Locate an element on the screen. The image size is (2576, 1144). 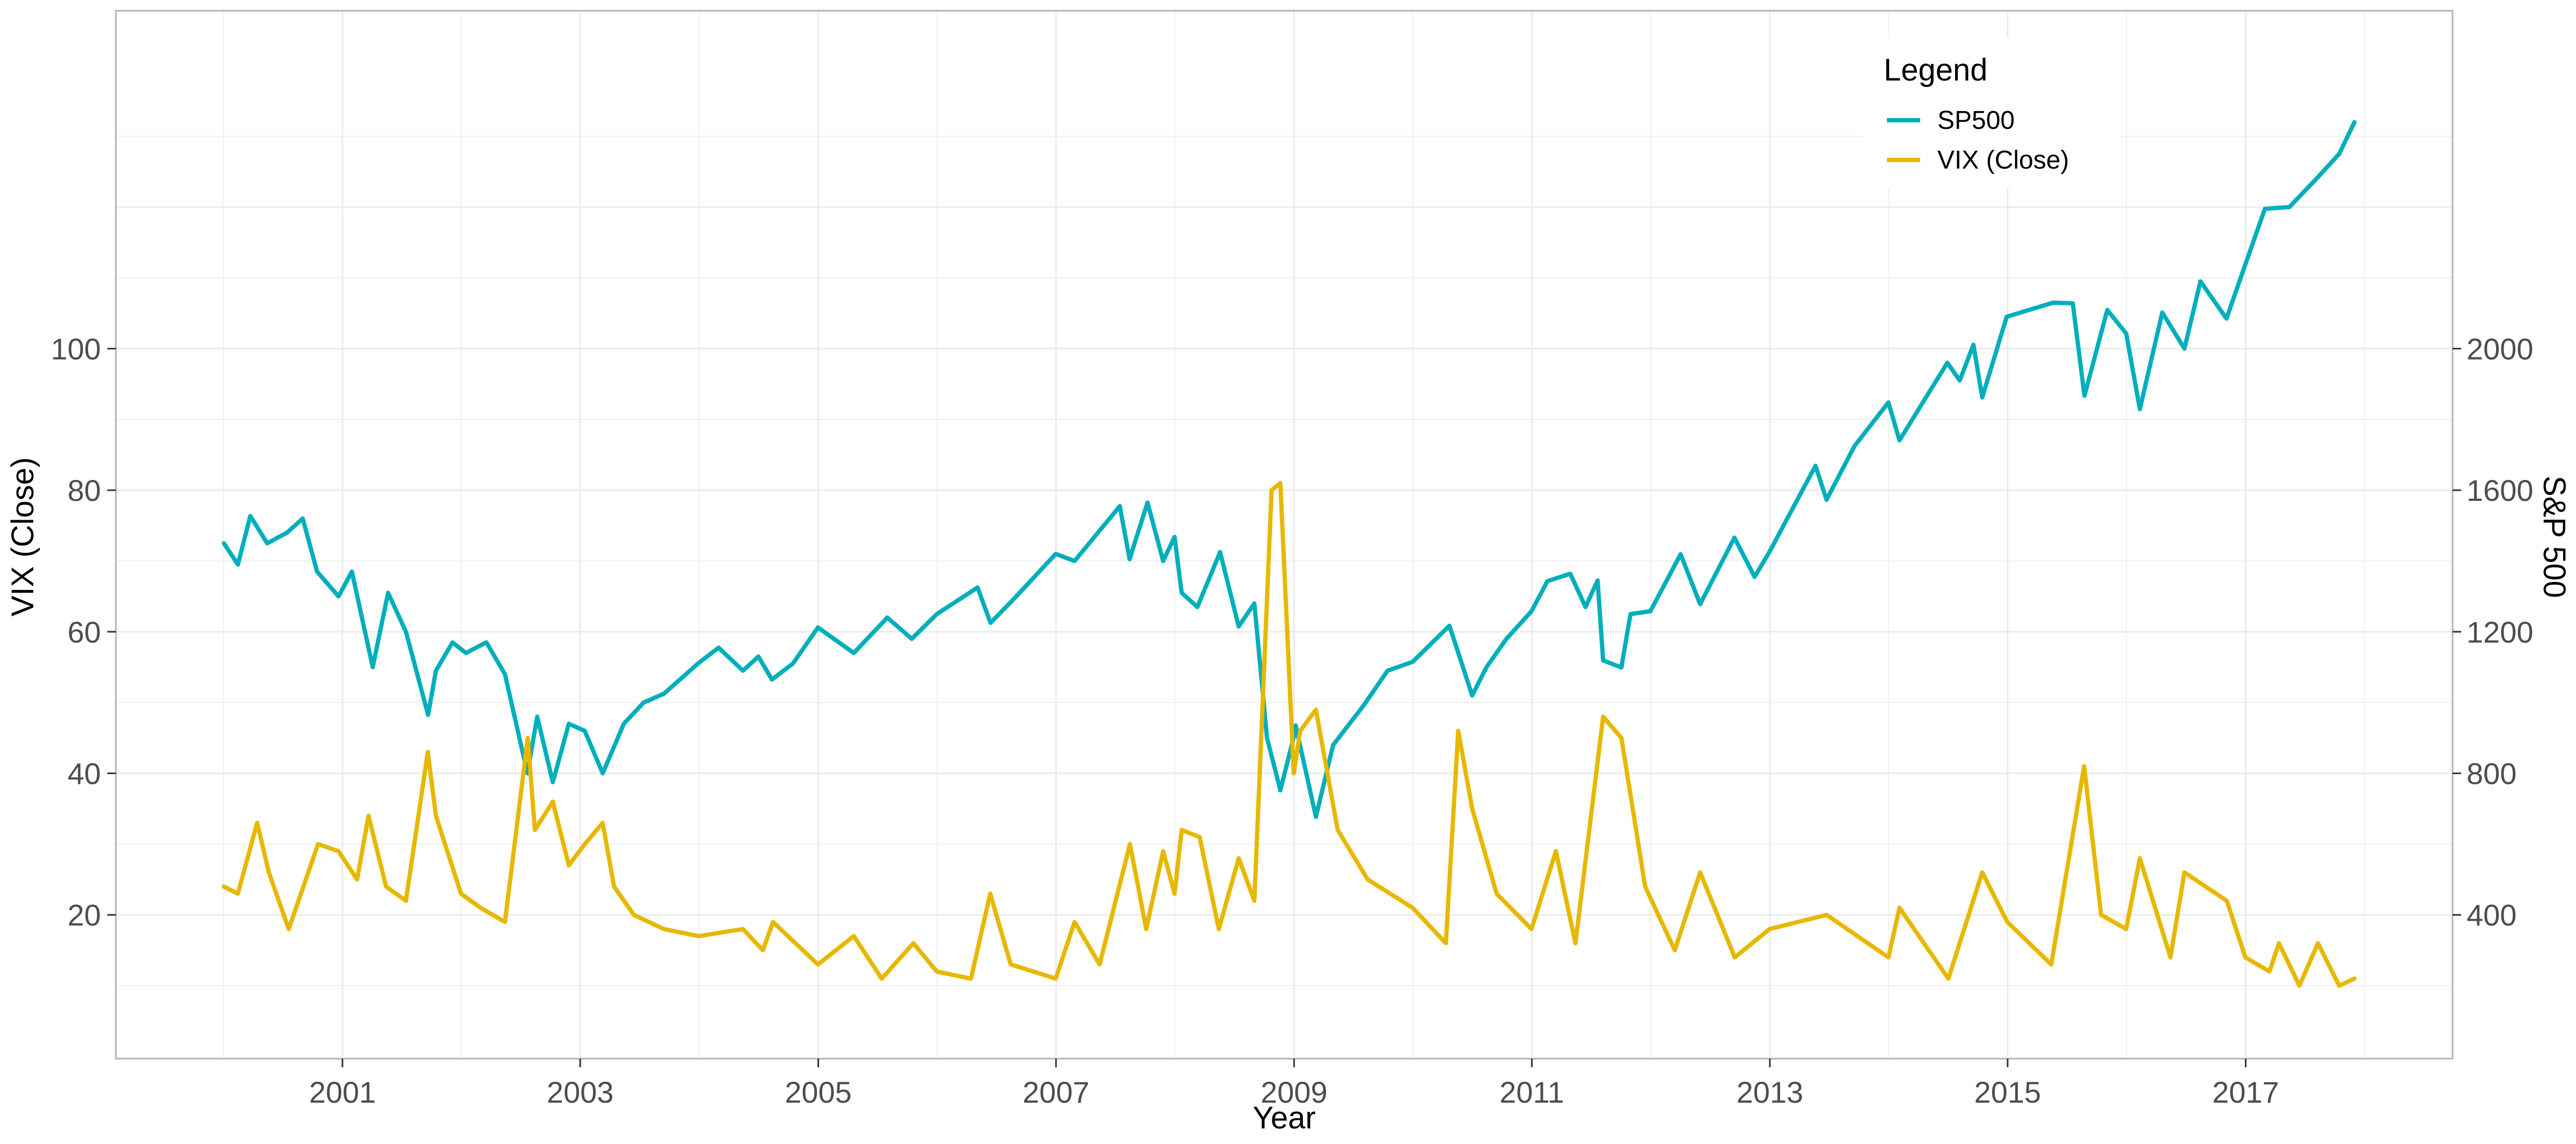
y2-tick-label: 800 is located at coordinates (2491, 774).